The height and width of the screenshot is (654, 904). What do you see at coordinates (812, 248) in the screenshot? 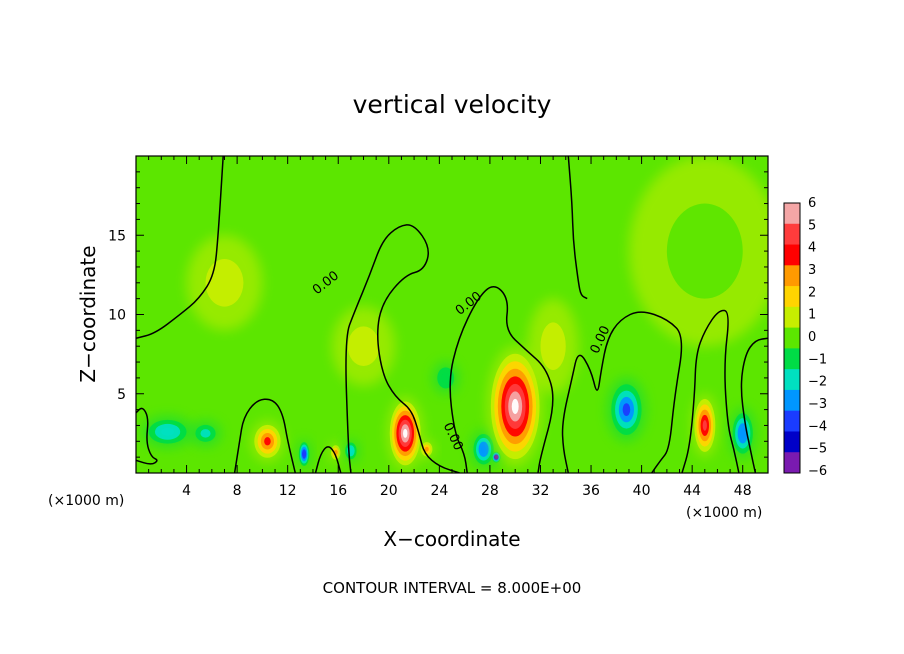
I see `colorbar-label: 4` at bounding box center [812, 248].